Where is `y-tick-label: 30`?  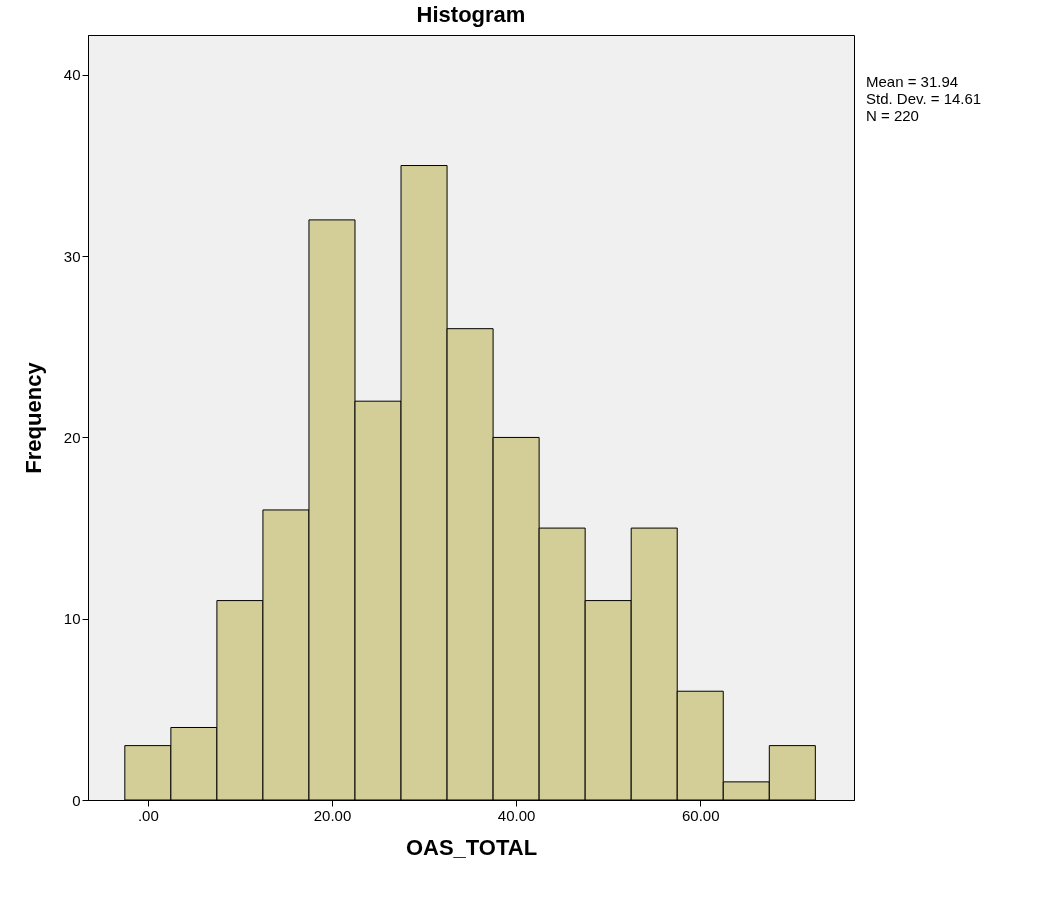 y-tick-label: 30 is located at coordinates (72, 256).